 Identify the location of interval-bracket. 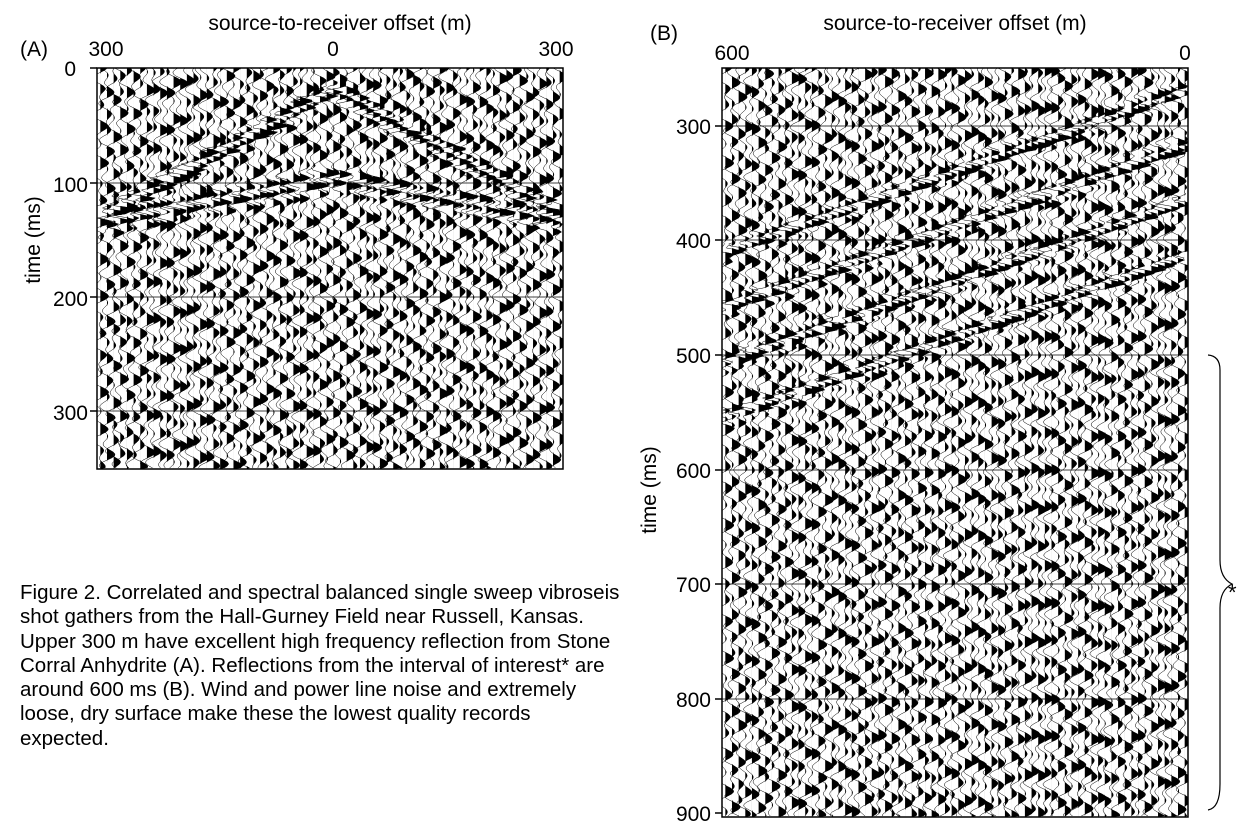
(1220, 582).